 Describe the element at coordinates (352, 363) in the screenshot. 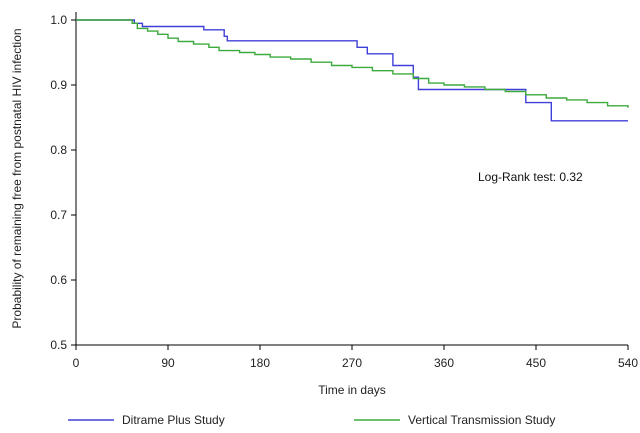

I see `x-tick-label: 270` at that location.